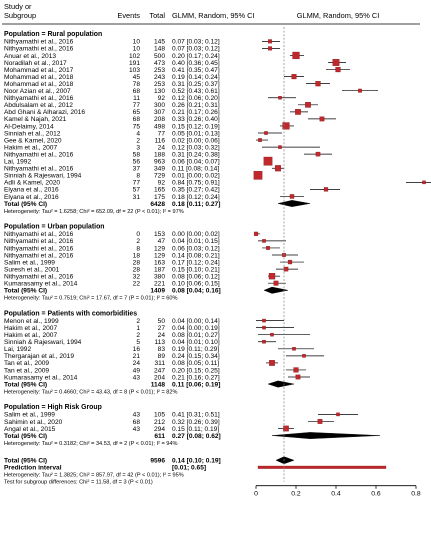 This screenshot has height=550, width=431. What do you see at coordinates (138, 342) in the screenshot?
I see `study-events: 5` at bounding box center [138, 342].